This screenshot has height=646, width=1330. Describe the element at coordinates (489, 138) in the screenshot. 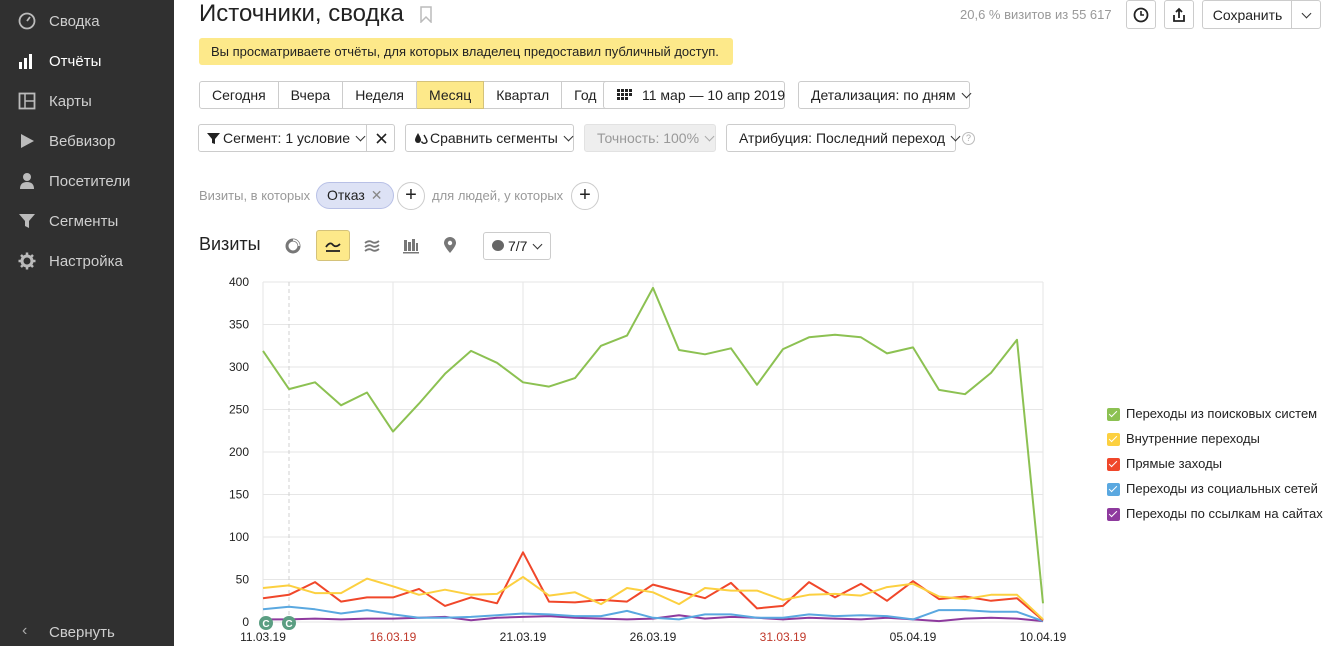

I see `compare-segments-dropdown: Сравнить сегменты` at that location.